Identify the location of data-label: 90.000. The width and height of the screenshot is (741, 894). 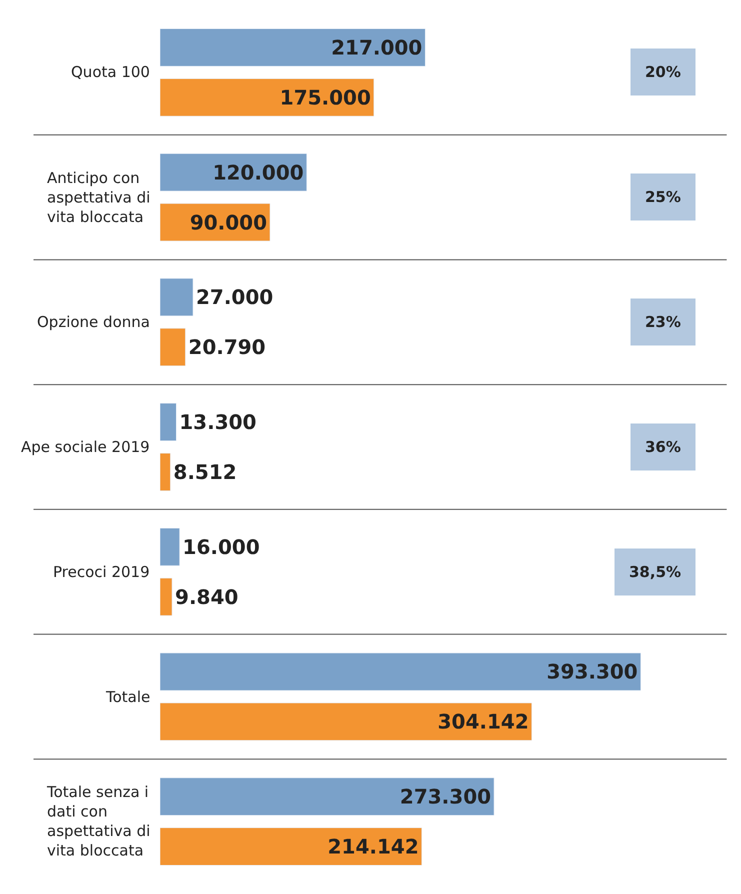
(228, 222).